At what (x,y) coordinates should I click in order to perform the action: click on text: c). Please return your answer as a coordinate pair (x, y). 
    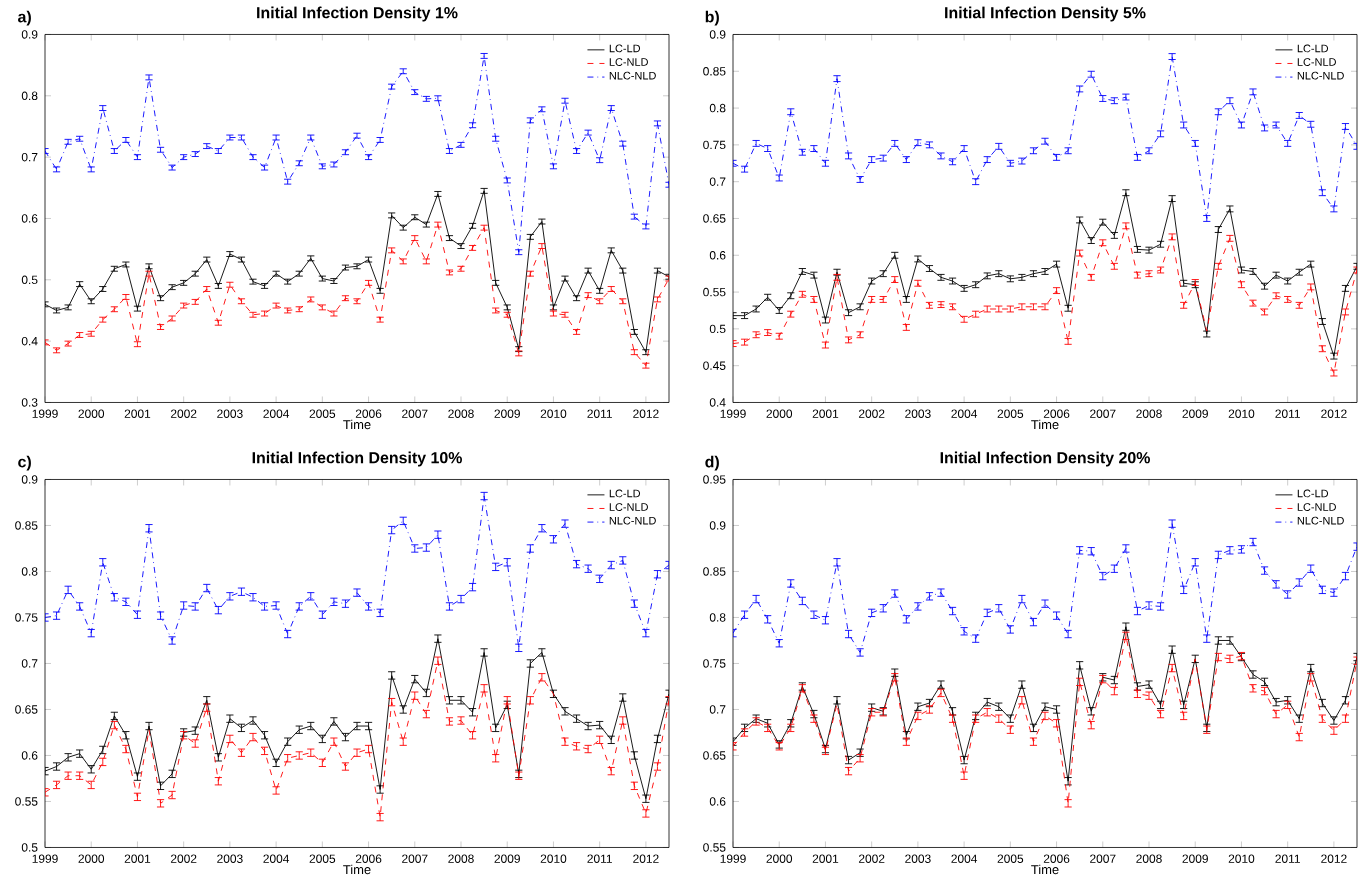
    Looking at the image, I should click on (24, 463).